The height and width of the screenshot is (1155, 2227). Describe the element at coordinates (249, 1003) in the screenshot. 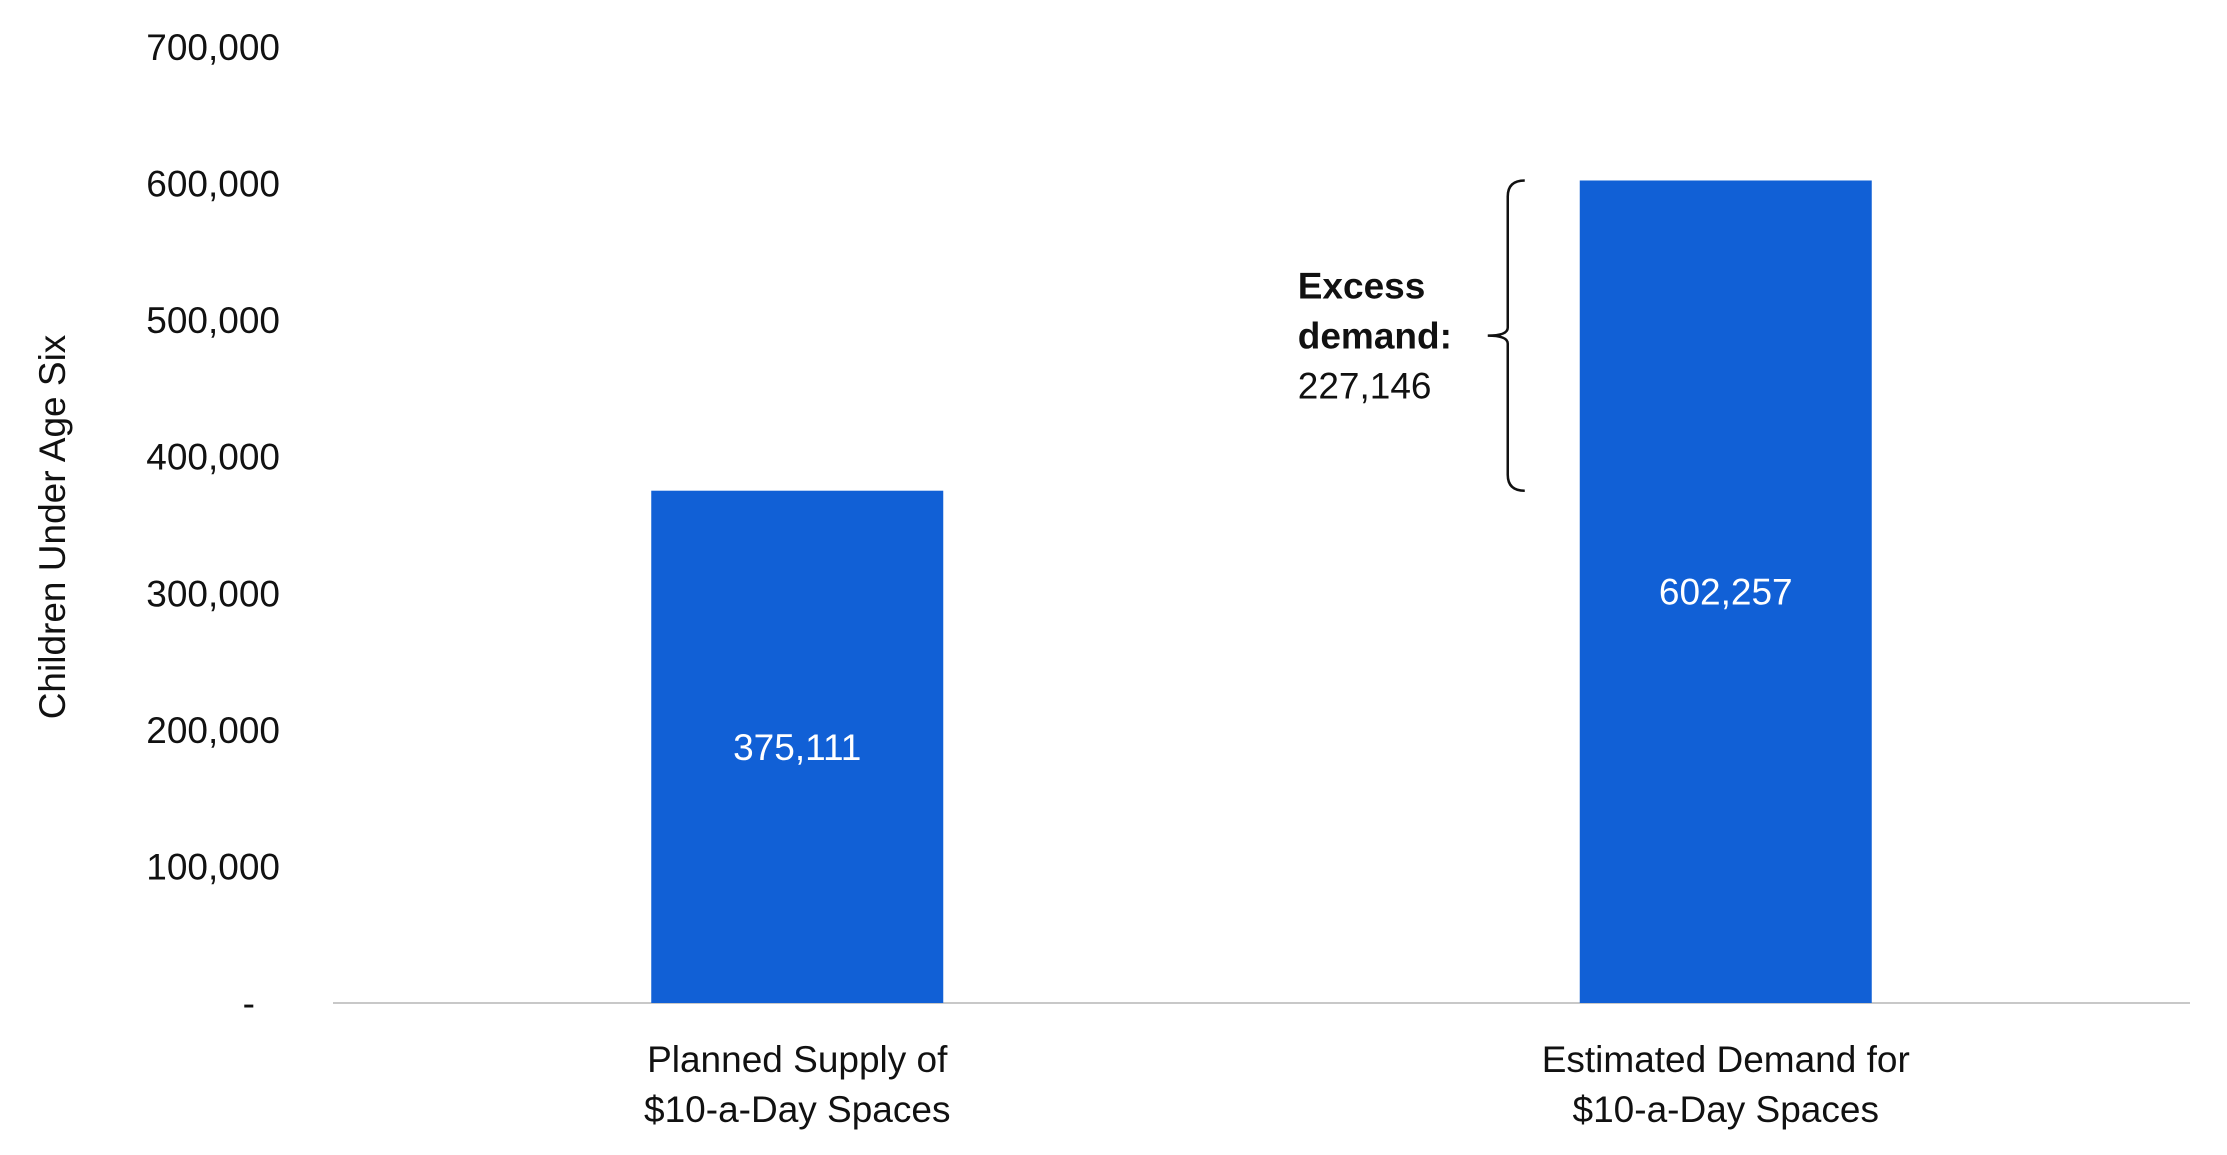

I see `y-tick-label: -` at that location.